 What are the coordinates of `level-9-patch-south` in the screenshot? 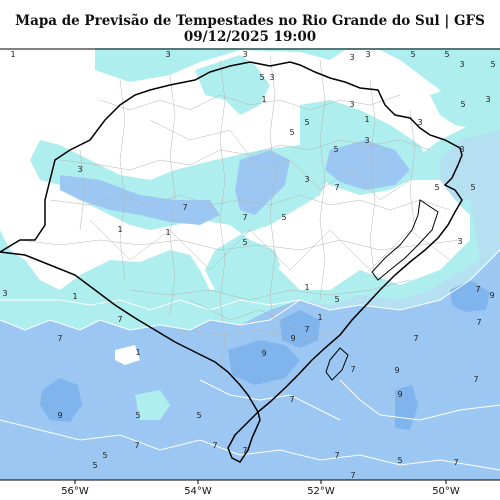 It's located at (264, 362).